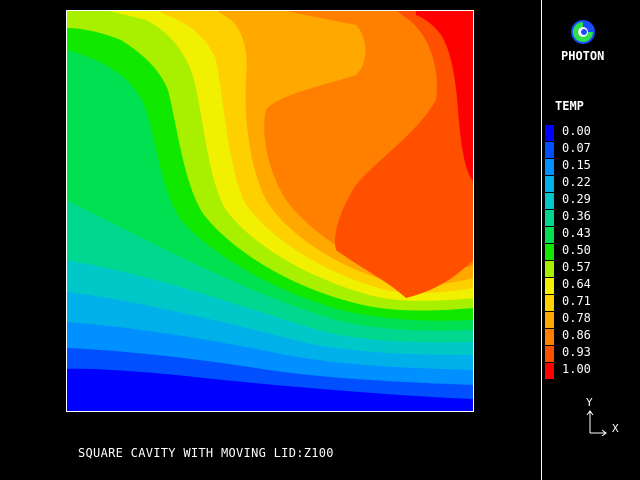  I want to click on legend-entry: 0.00, so click(591, 132).